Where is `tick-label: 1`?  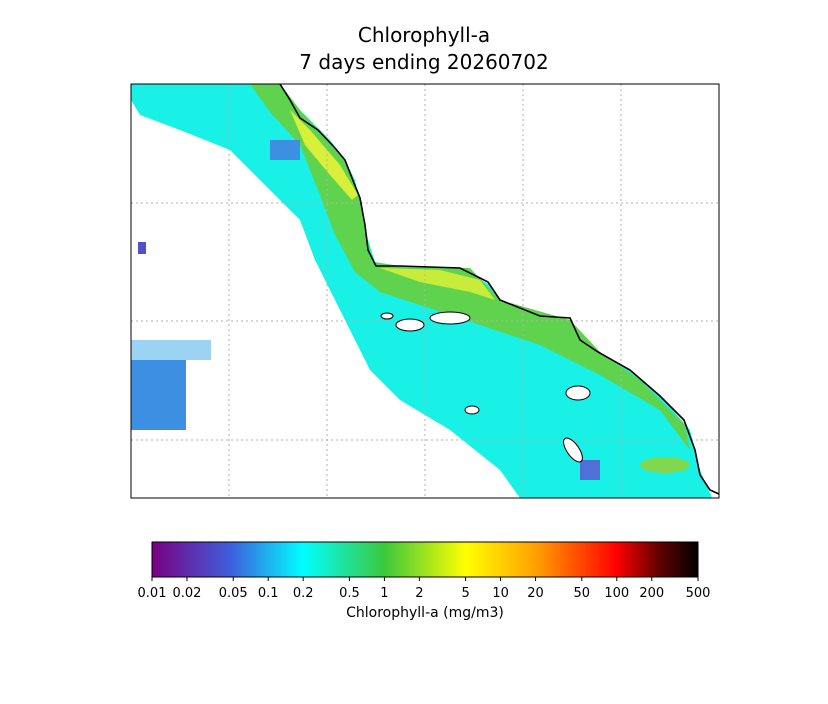 tick-label: 1 is located at coordinates (384, 593).